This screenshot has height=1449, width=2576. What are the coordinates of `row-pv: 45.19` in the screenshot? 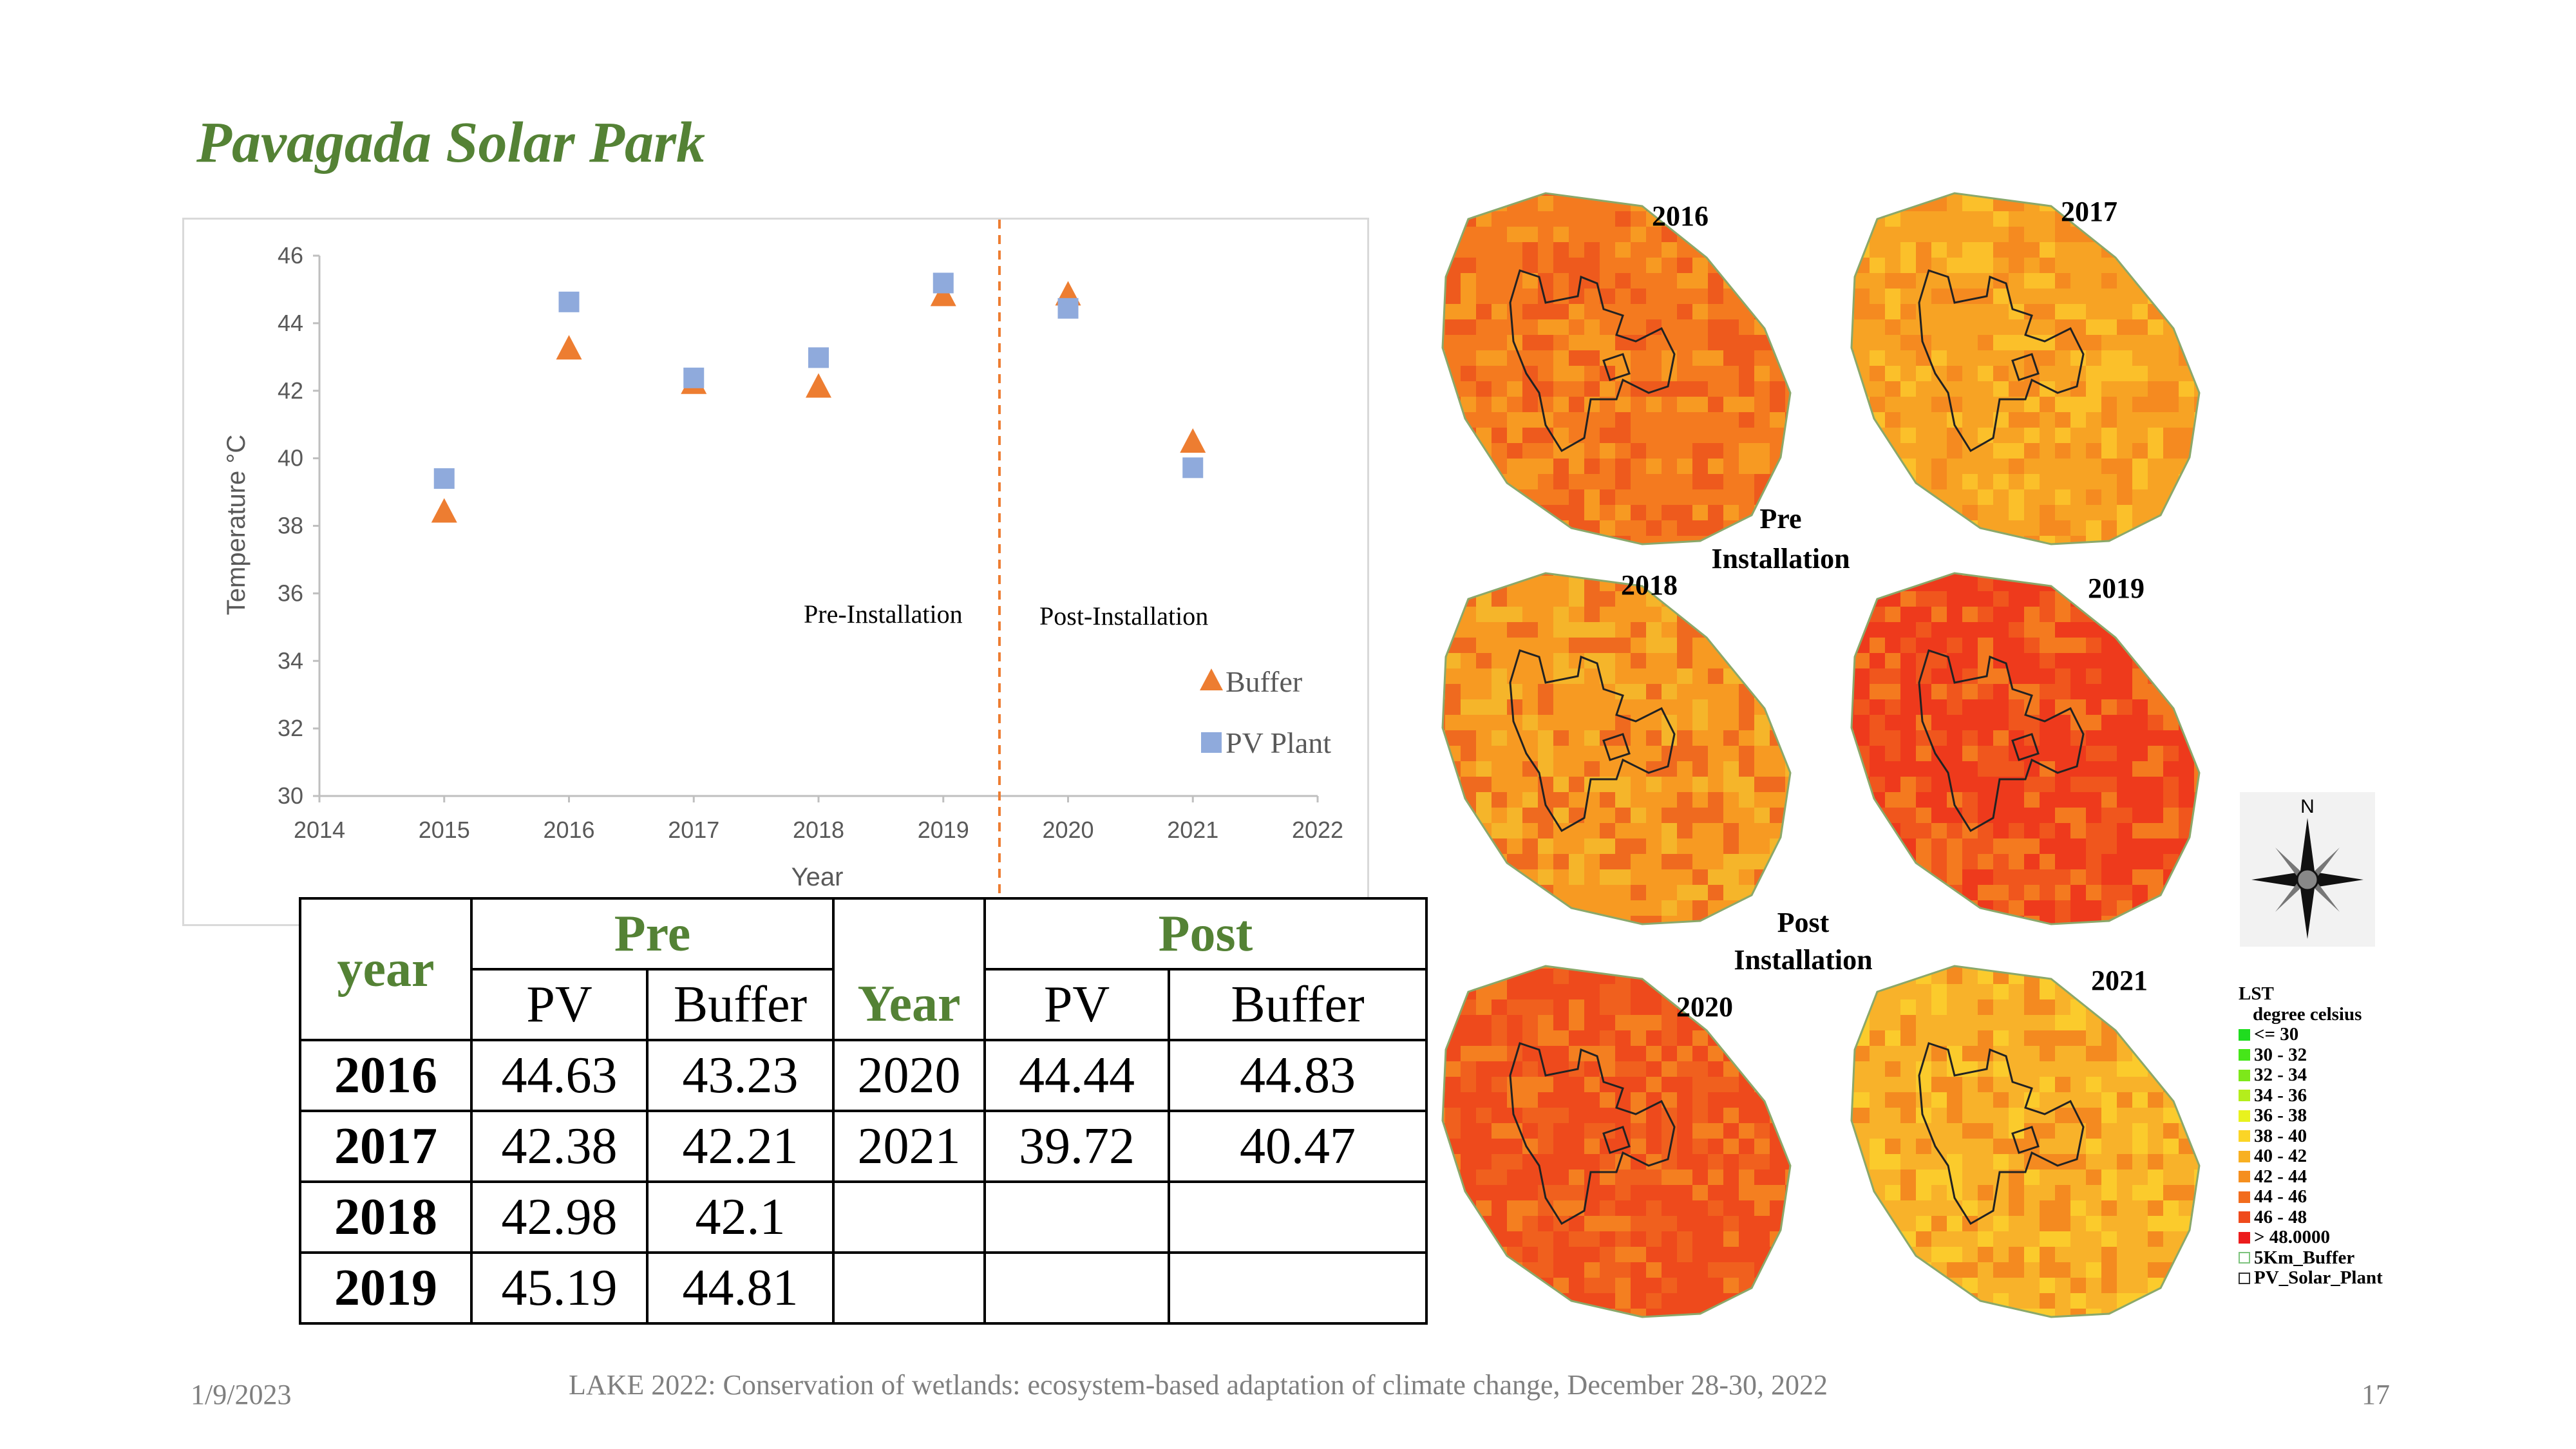 It's located at (559, 1288).